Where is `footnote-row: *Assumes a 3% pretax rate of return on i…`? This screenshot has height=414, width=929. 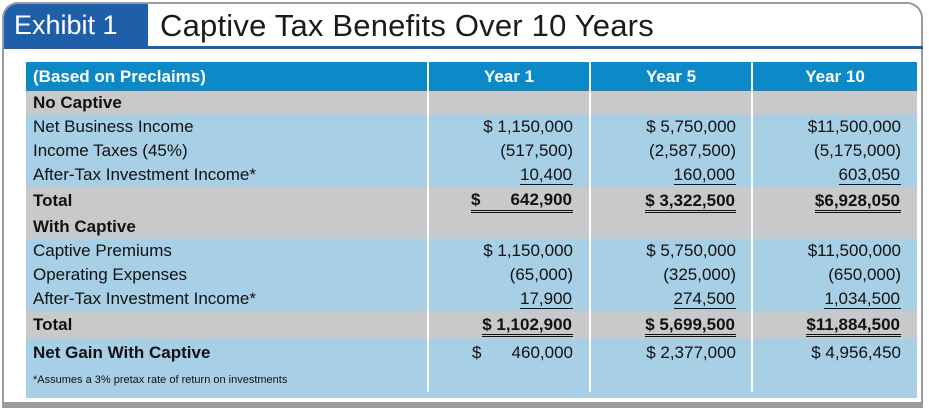 footnote-row: *Assumes a 3% pretax rate of return on i… is located at coordinates (471, 379).